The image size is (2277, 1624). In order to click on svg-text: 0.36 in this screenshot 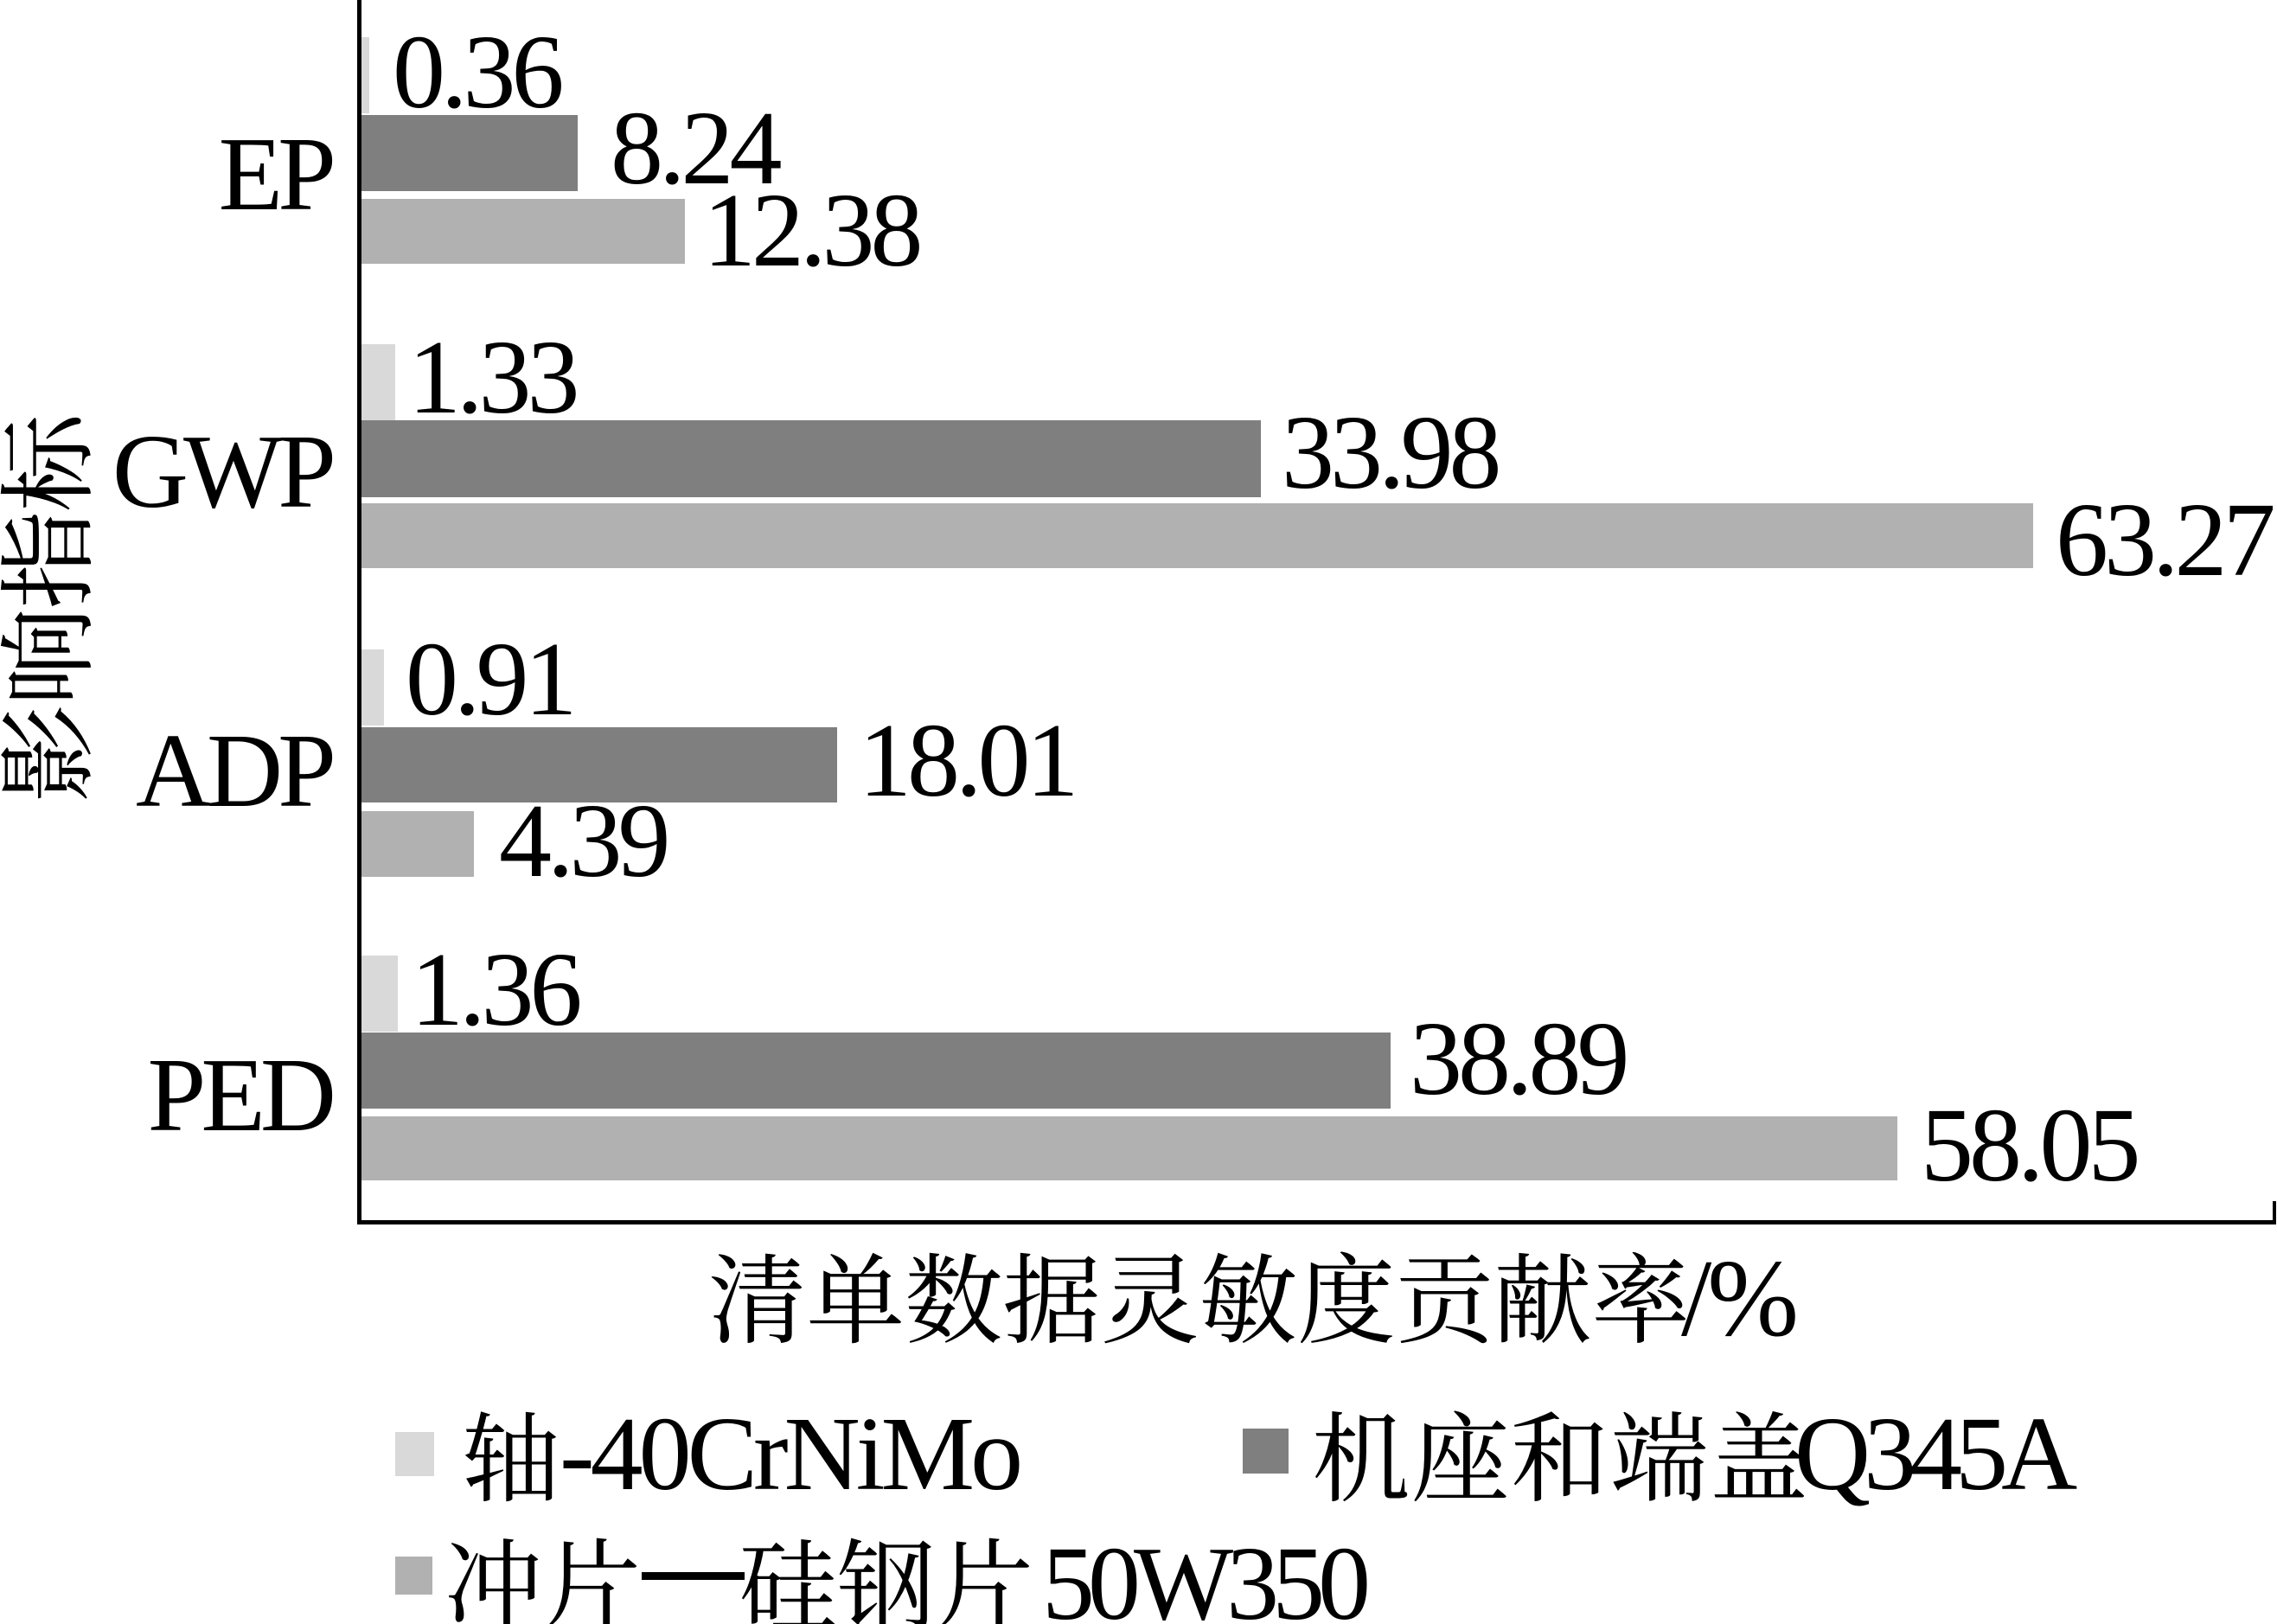, I will do `click(478, 72)`.